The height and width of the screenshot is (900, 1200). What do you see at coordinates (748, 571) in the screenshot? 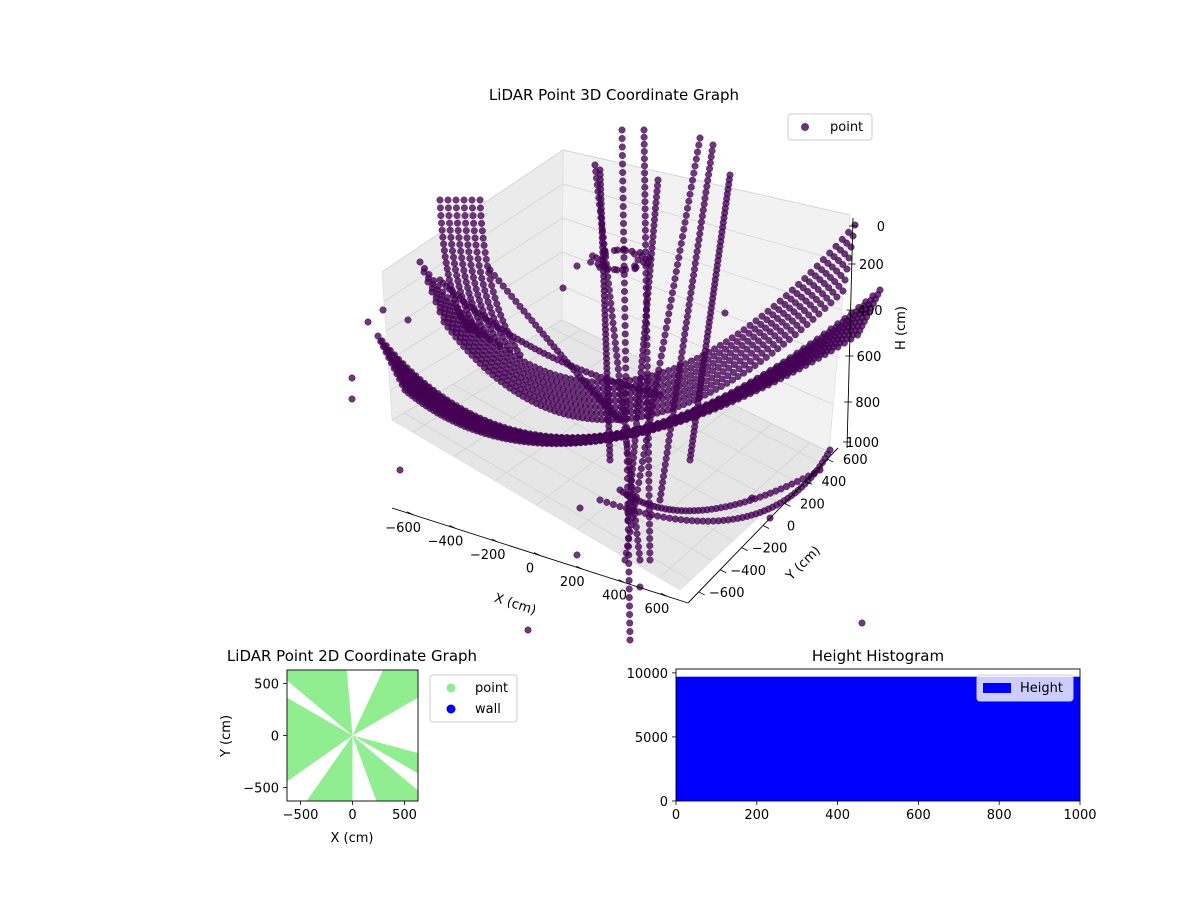
I see `y-tick-label-3d: −400` at bounding box center [748, 571].